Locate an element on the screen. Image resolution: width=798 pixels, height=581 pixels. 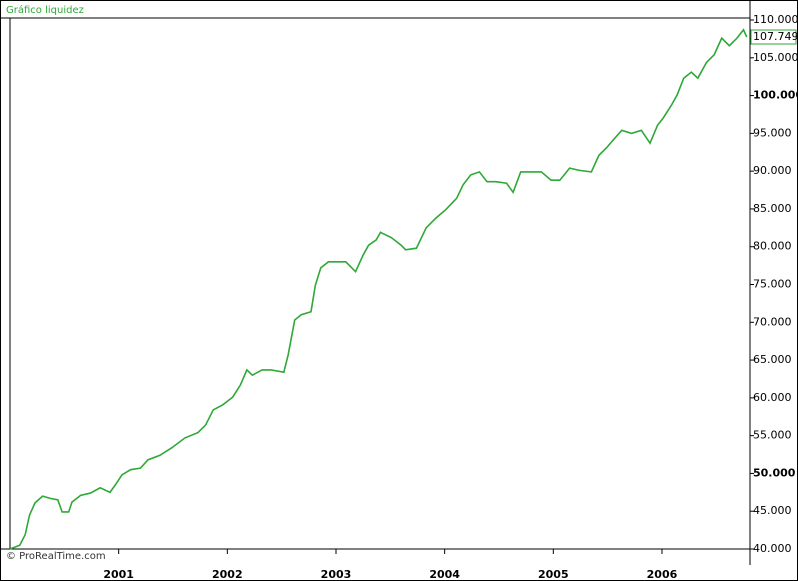
chart-title: Gráfico liquidez is located at coordinates (45, 10).